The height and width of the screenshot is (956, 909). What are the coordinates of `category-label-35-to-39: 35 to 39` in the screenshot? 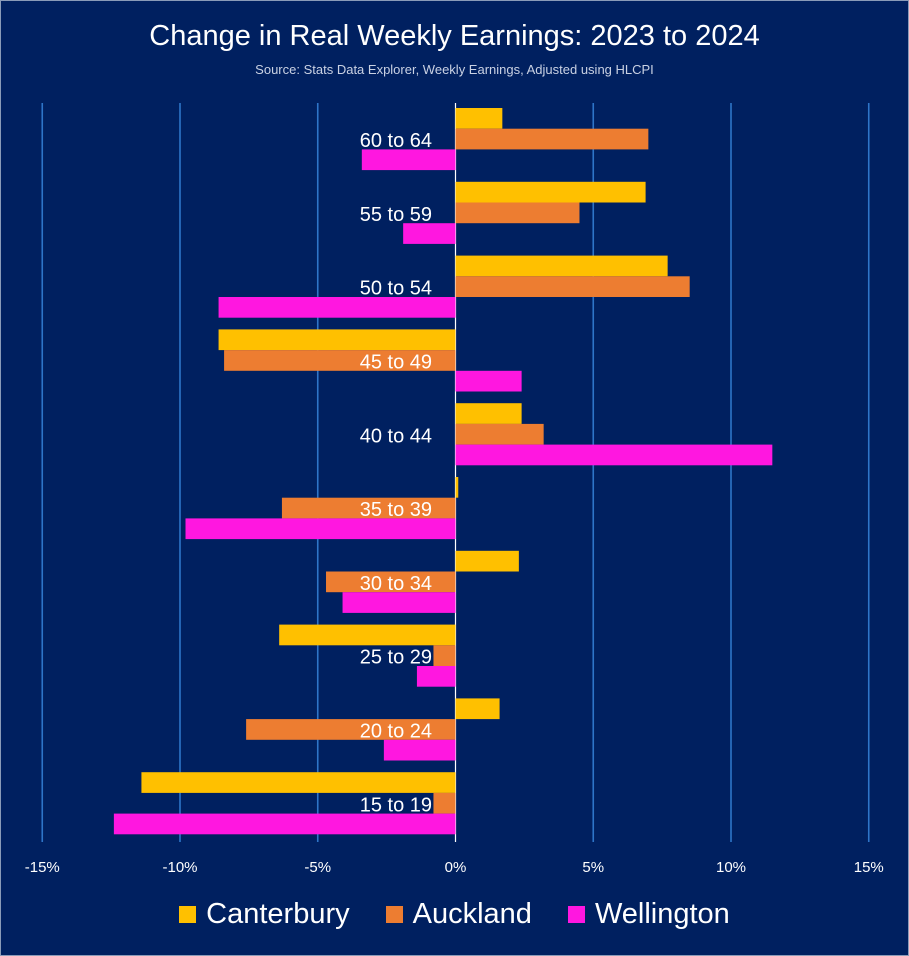 It's located at (396, 510).